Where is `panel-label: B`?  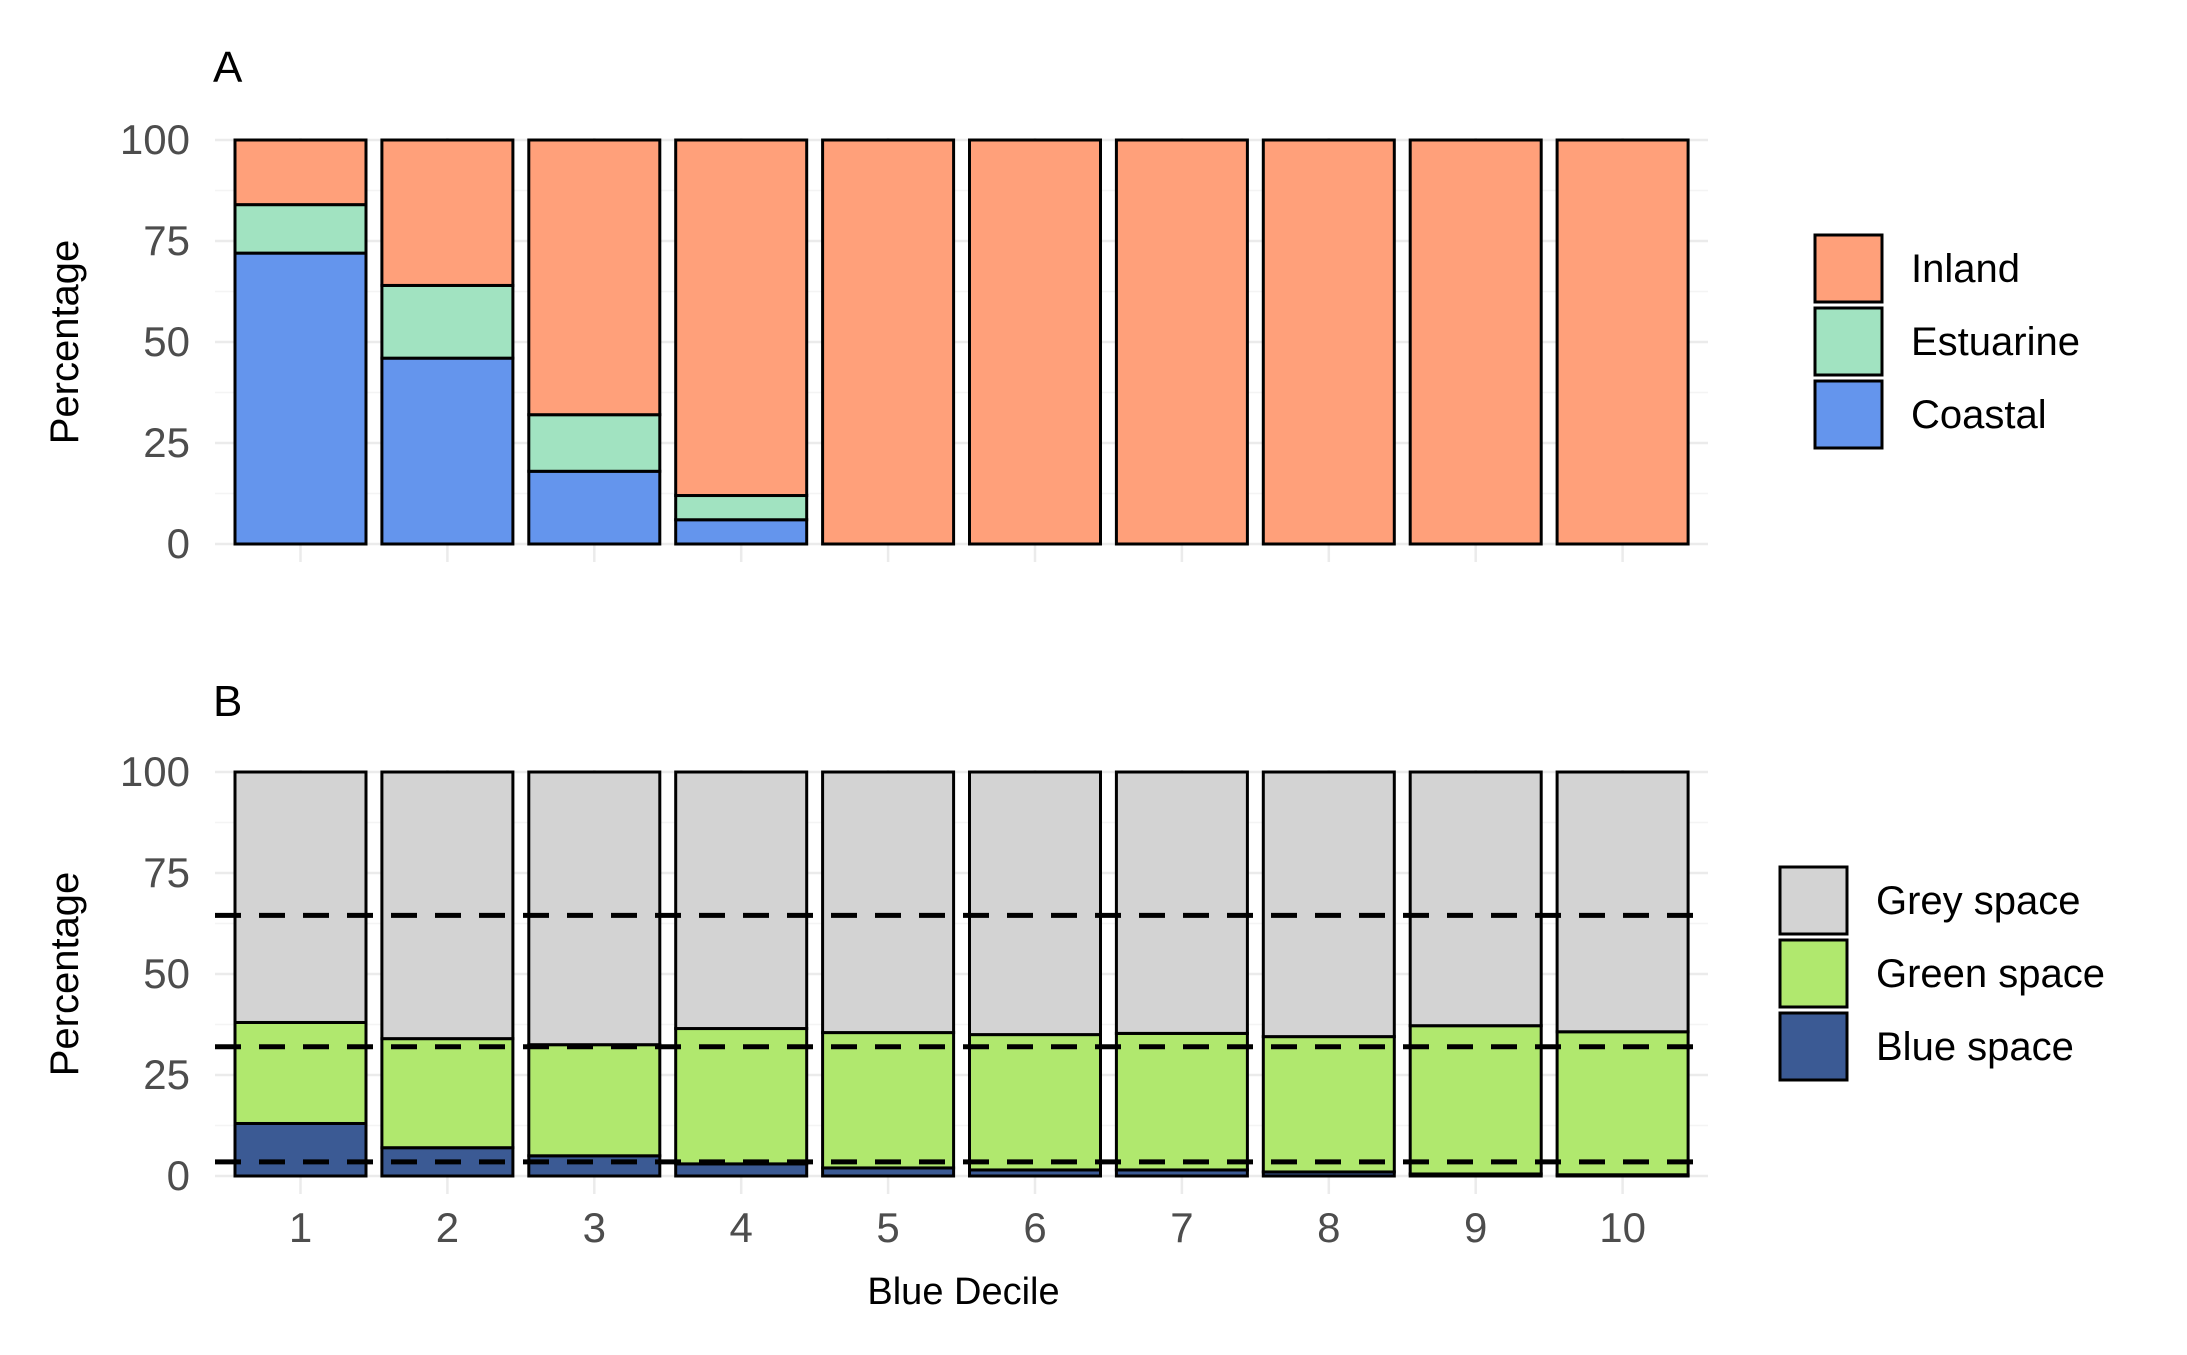 panel-label: B is located at coordinates (227, 701).